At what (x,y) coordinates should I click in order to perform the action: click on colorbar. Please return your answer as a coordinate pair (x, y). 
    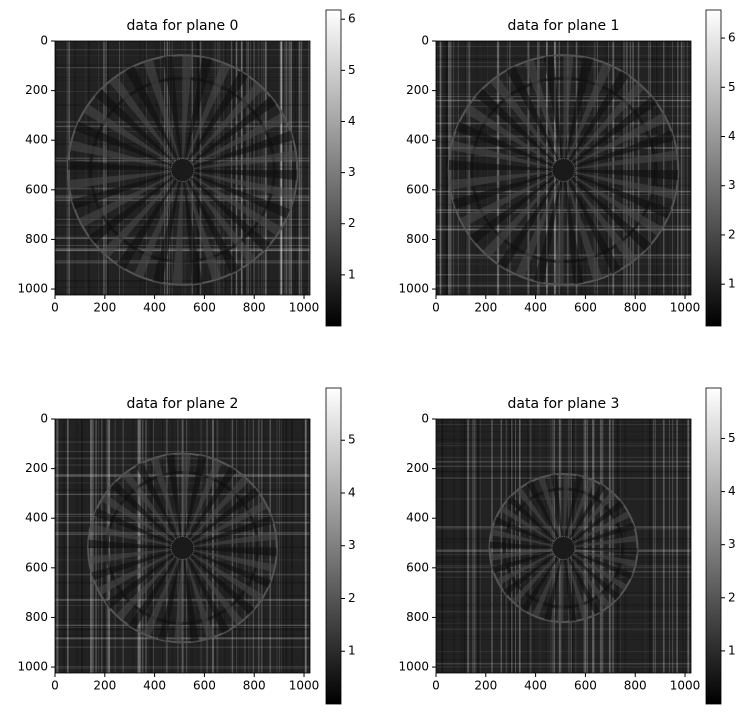
    Looking at the image, I should click on (333, 168).